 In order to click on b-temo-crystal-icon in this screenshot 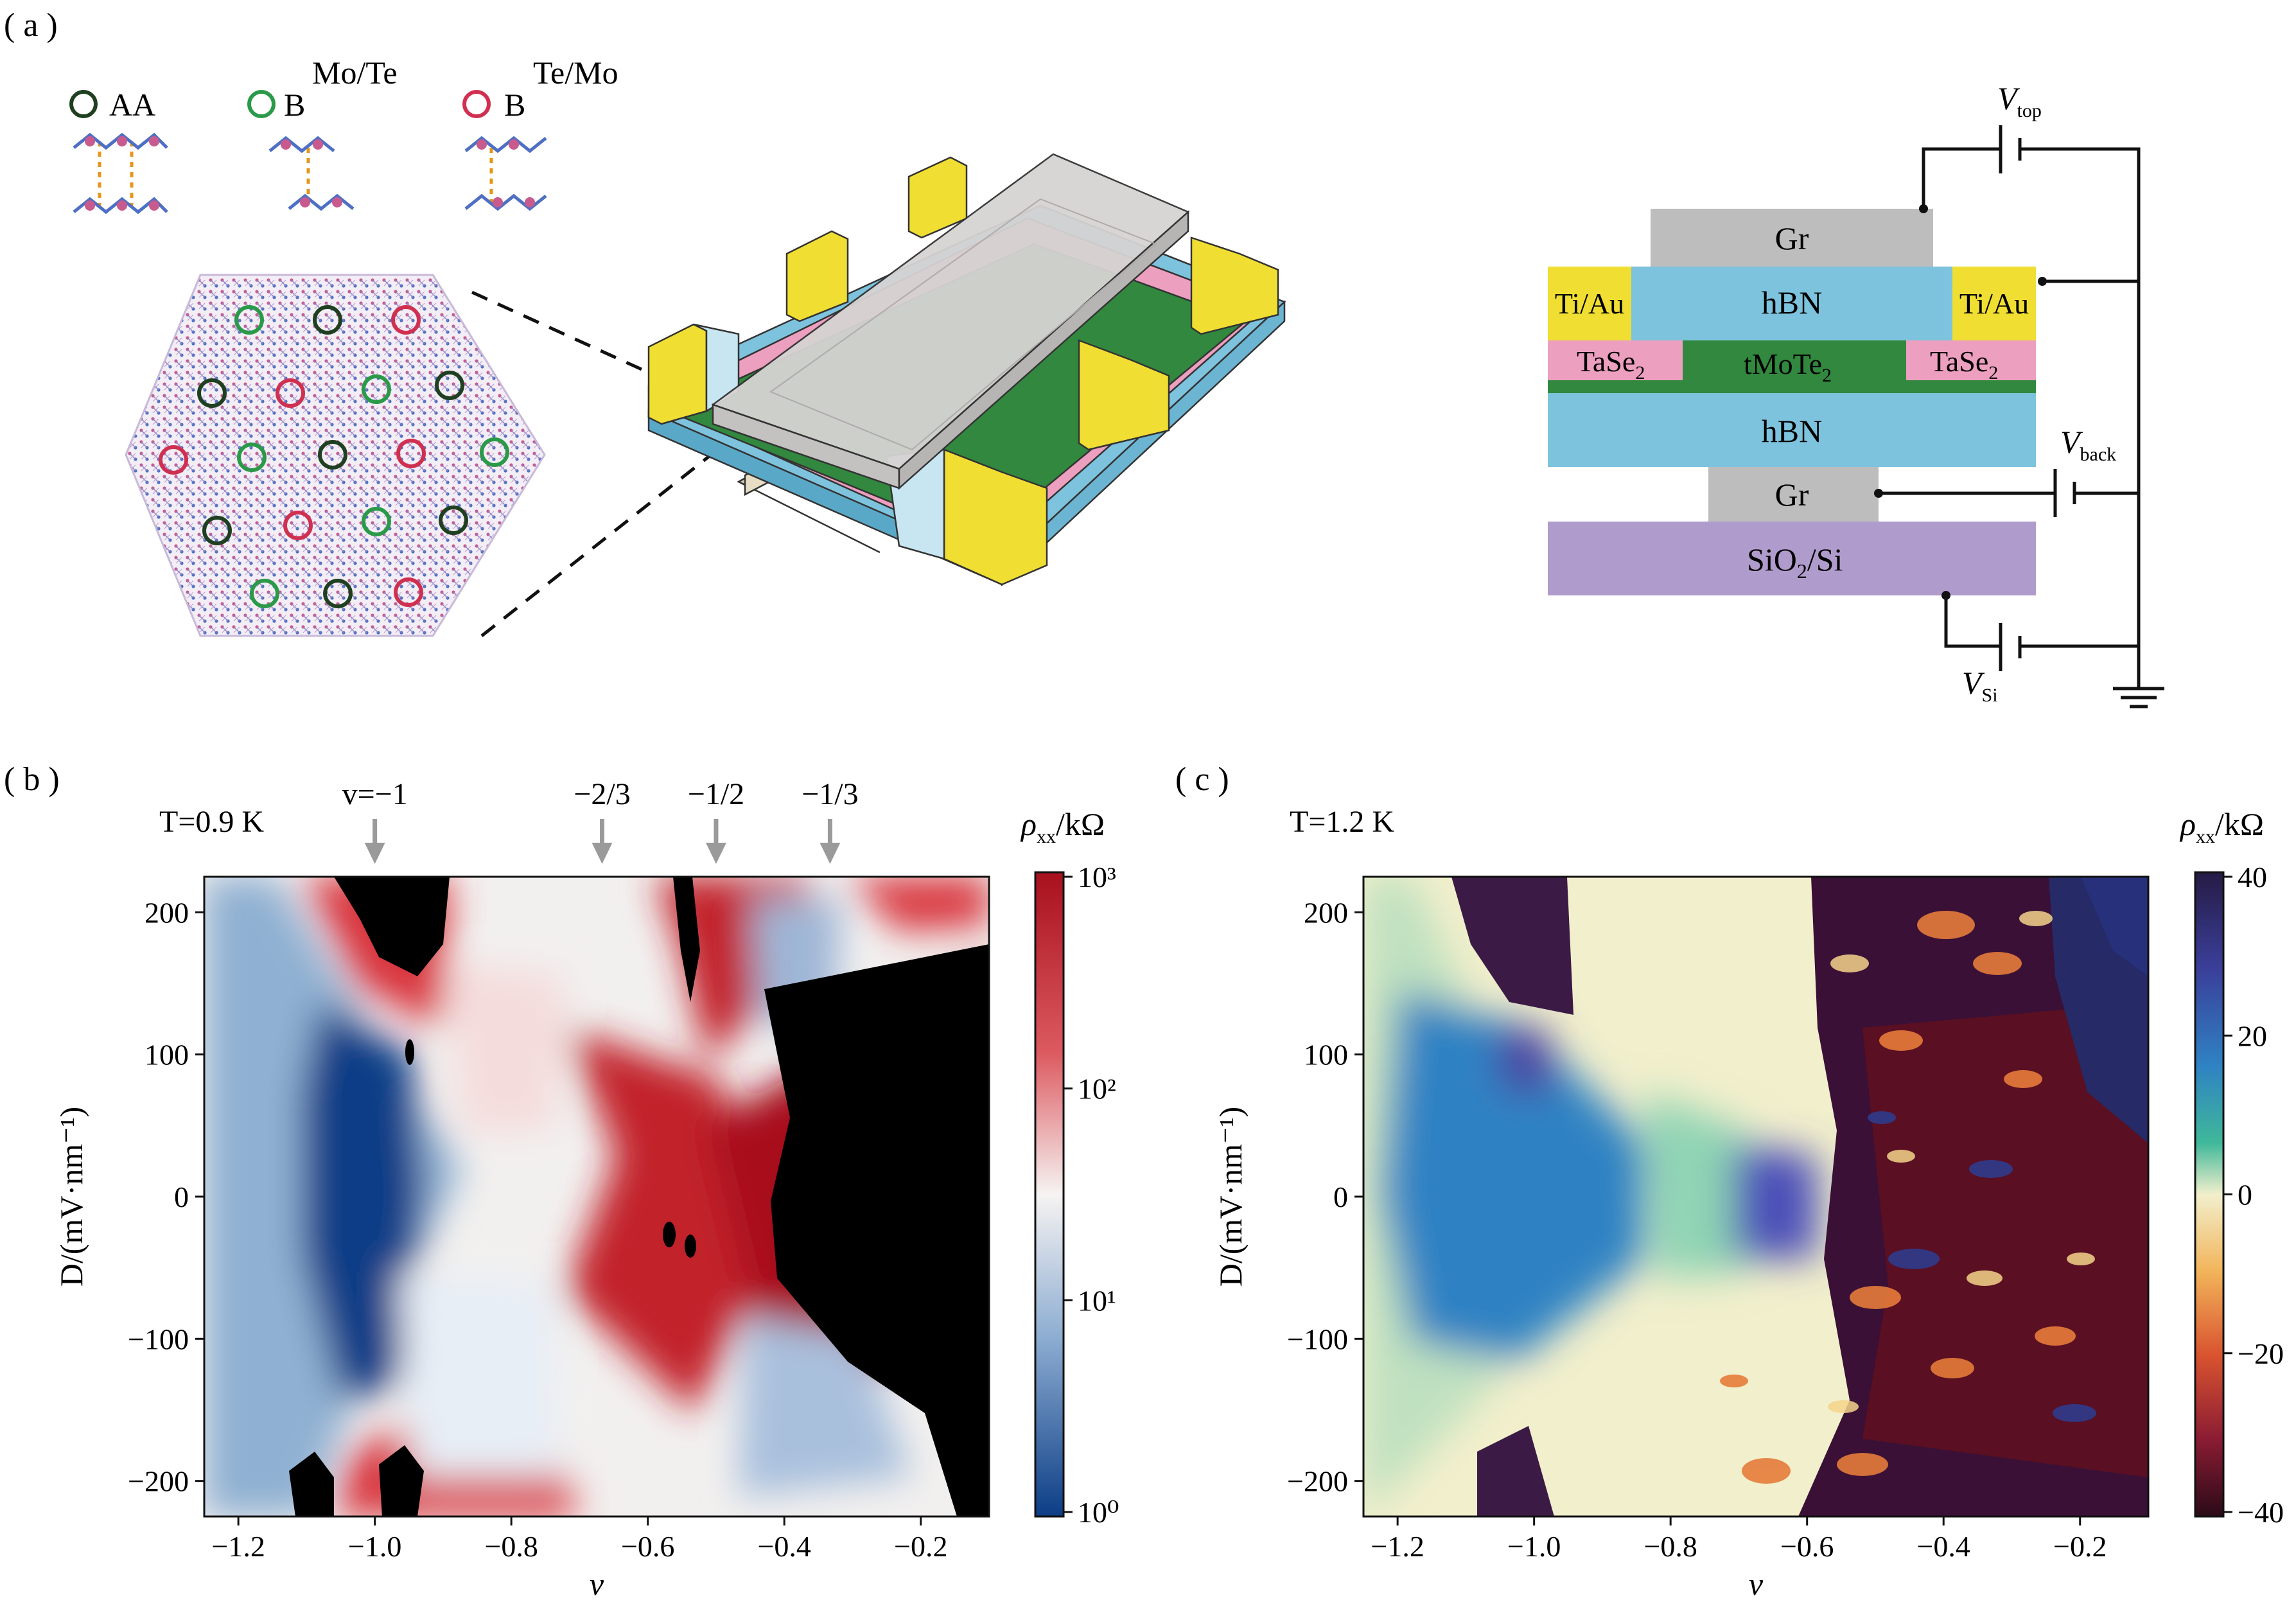, I will do `click(505, 173)`.